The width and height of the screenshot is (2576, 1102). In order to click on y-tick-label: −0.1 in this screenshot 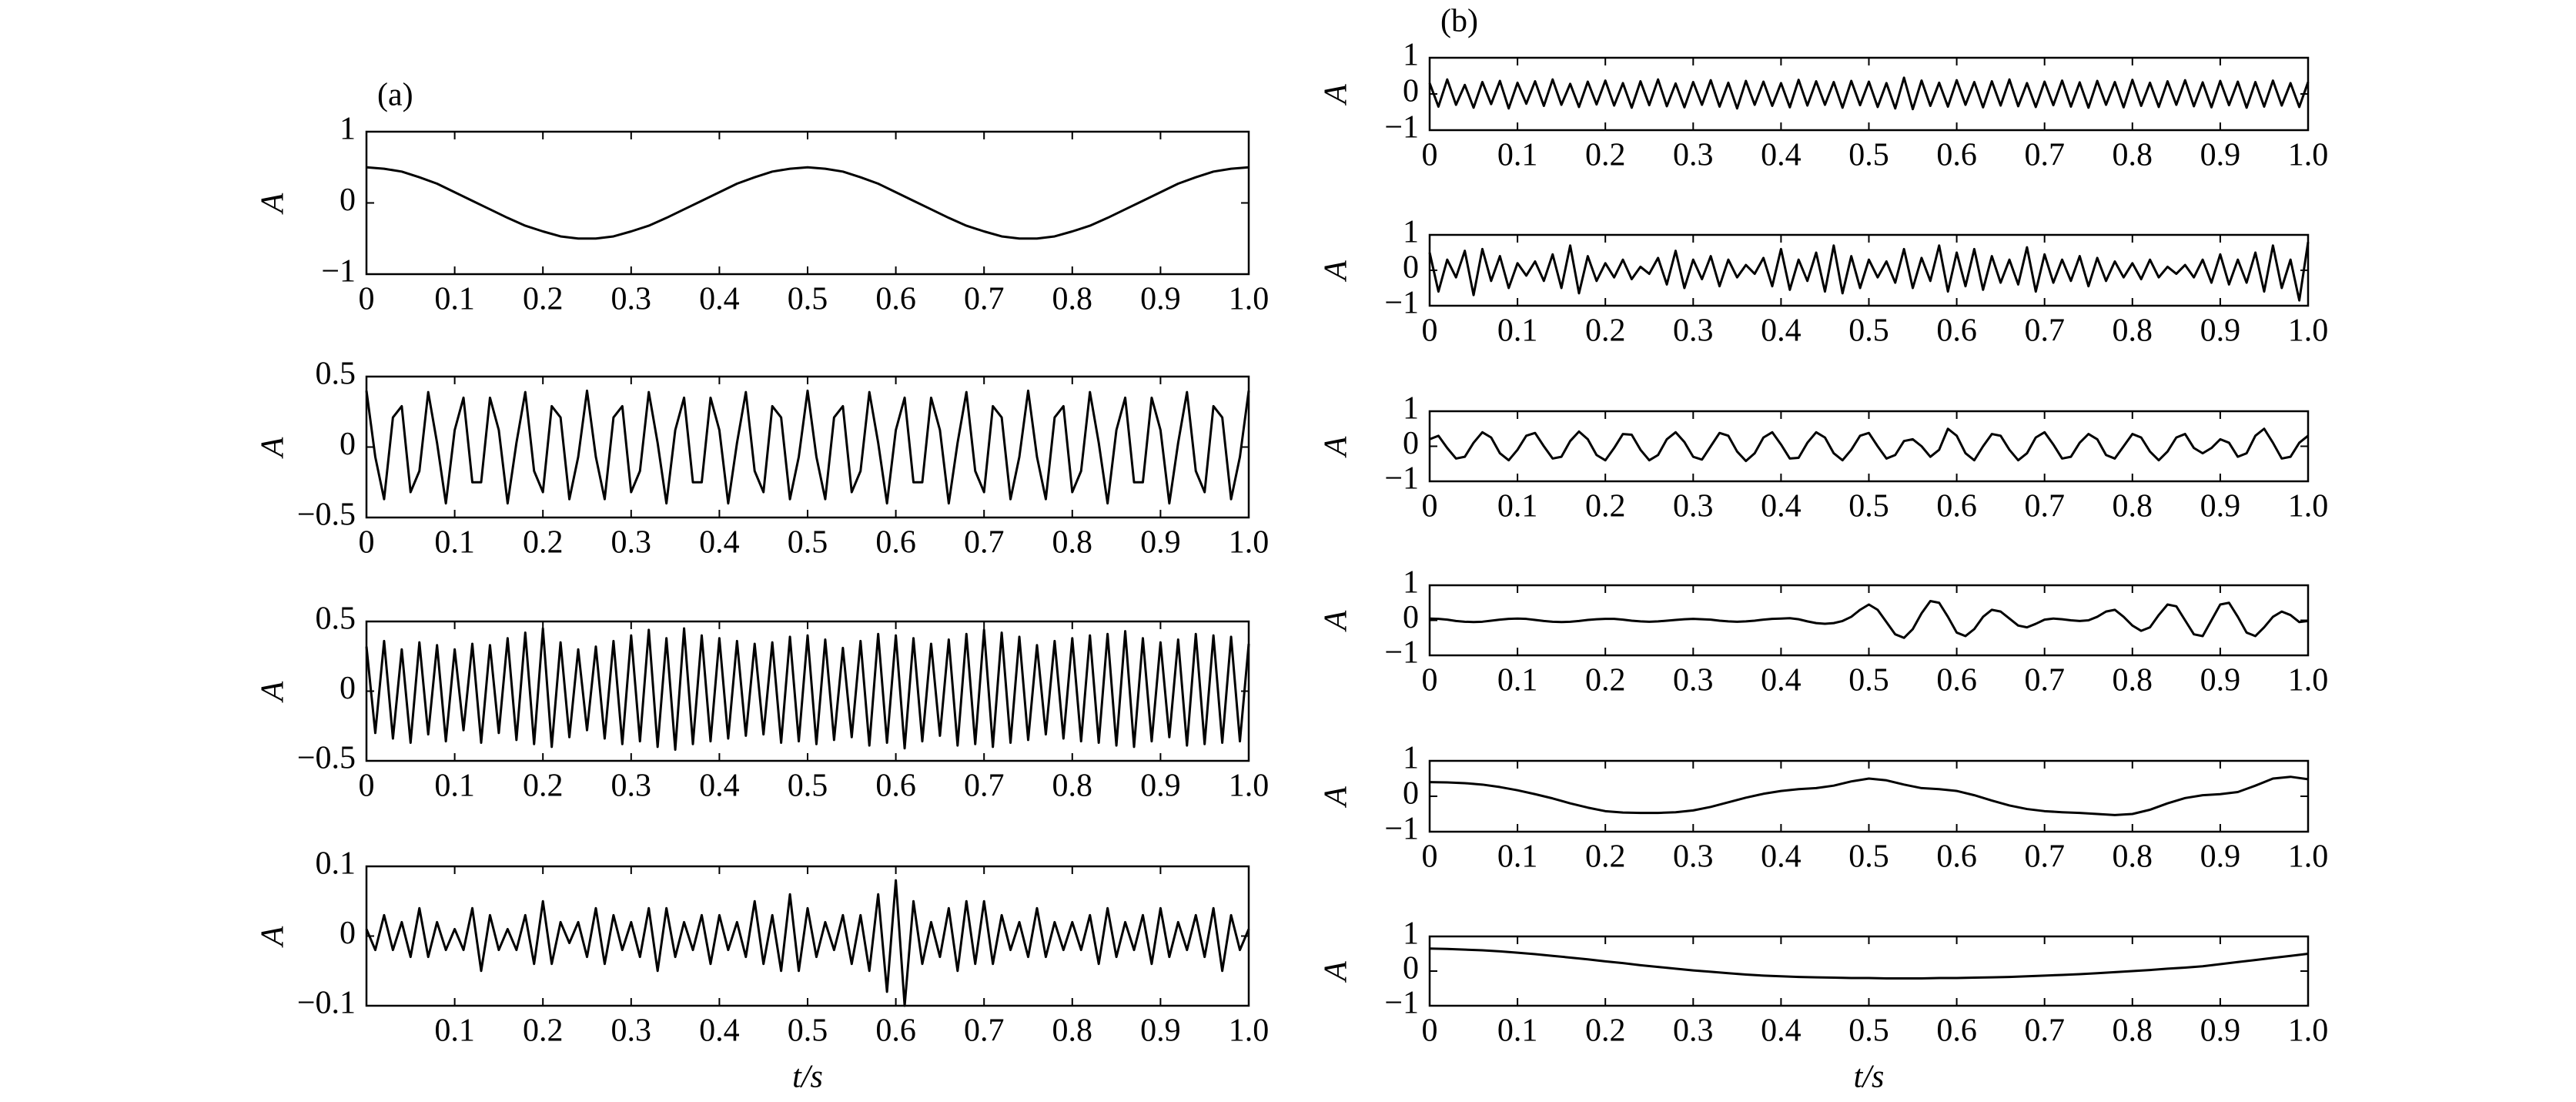, I will do `click(326, 1004)`.